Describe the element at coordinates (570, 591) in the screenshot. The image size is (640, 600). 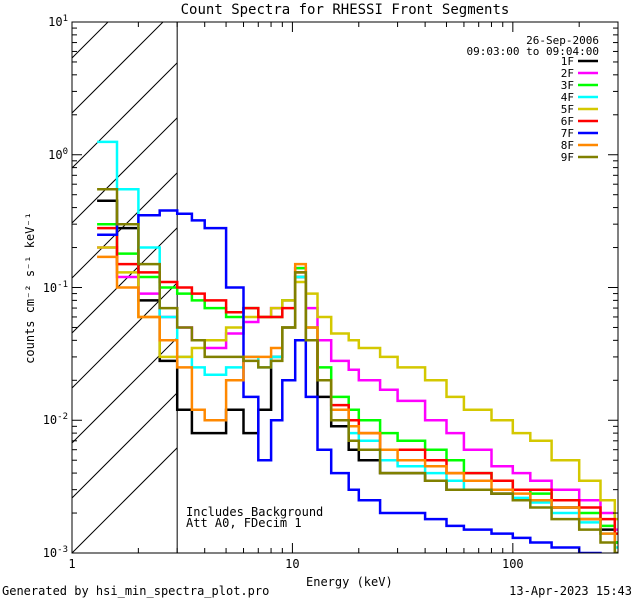
I see `timestamp-footer: 13-Apr-2023 15:43` at that location.